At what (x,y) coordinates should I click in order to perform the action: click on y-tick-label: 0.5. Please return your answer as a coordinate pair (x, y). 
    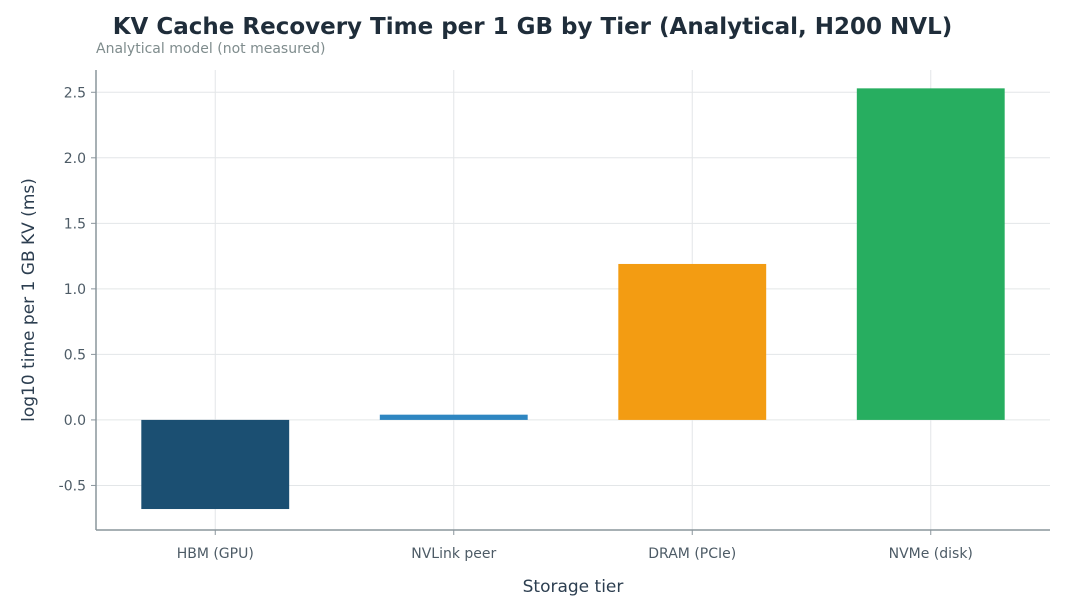
    Looking at the image, I should click on (75, 355).